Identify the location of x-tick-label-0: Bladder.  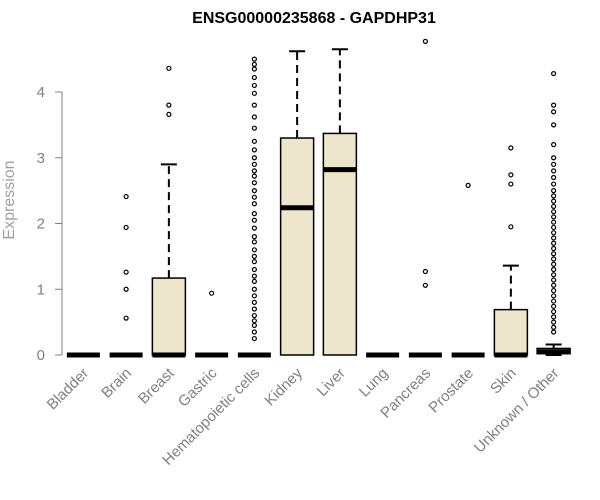
(68, 389).